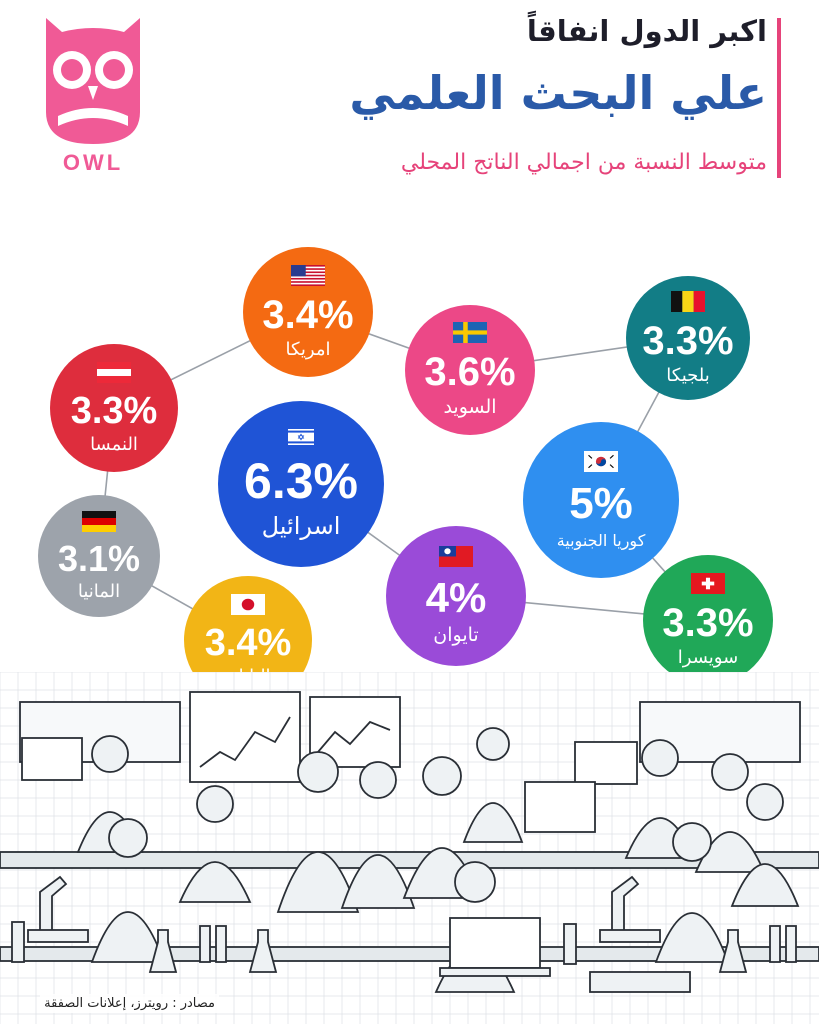 The image size is (819, 1024). I want to click on header-title: علي البحث العلمي, so click(558, 93).